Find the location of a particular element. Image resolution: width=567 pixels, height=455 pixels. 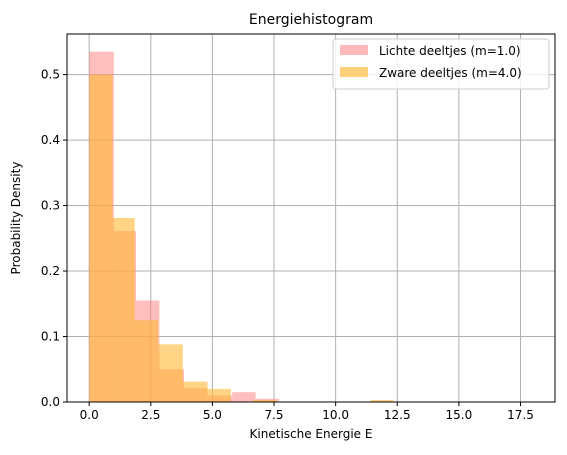

legend-swatch-light is located at coordinates (354, 50).